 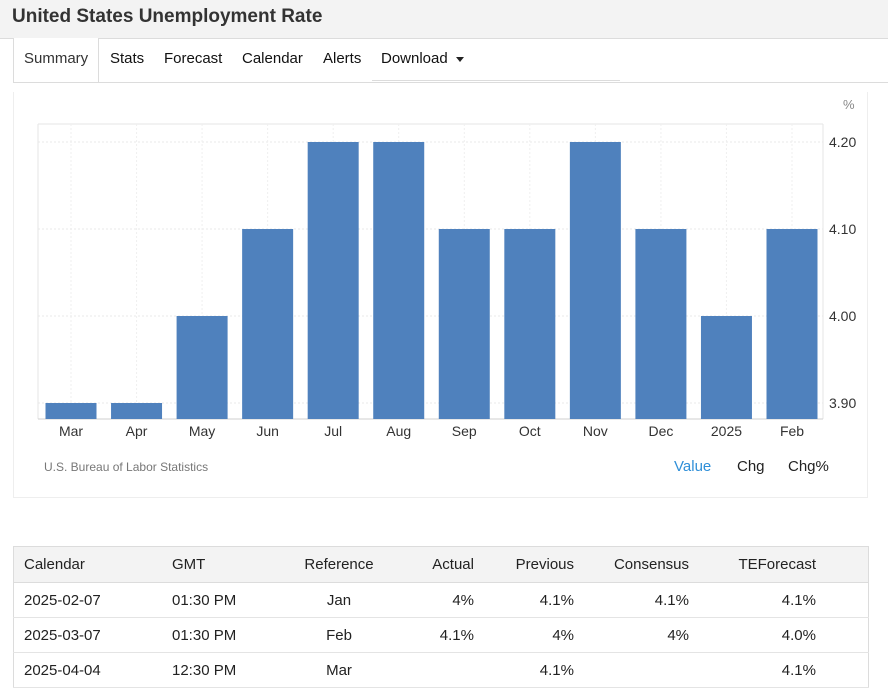 I want to click on y-tick-label: 4.20, so click(x=842, y=142).